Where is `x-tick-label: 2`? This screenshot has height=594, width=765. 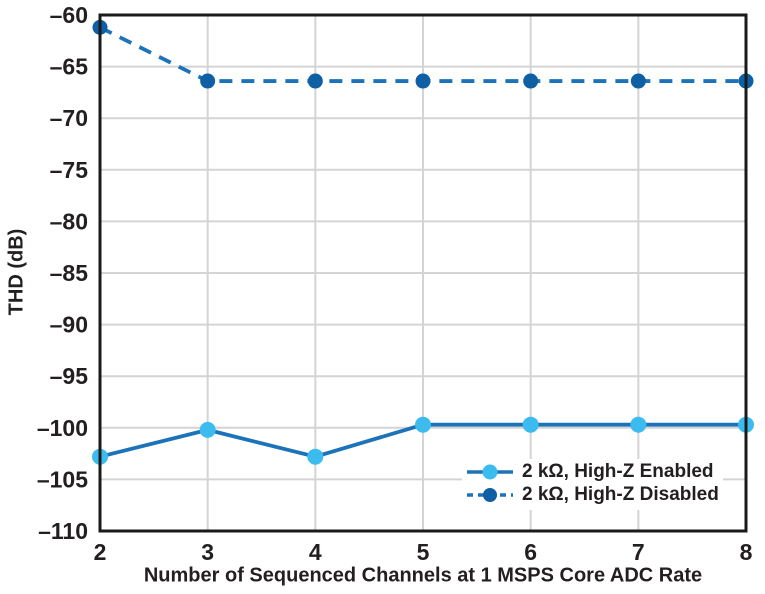
x-tick-label: 2 is located at coordinates (100, 552).